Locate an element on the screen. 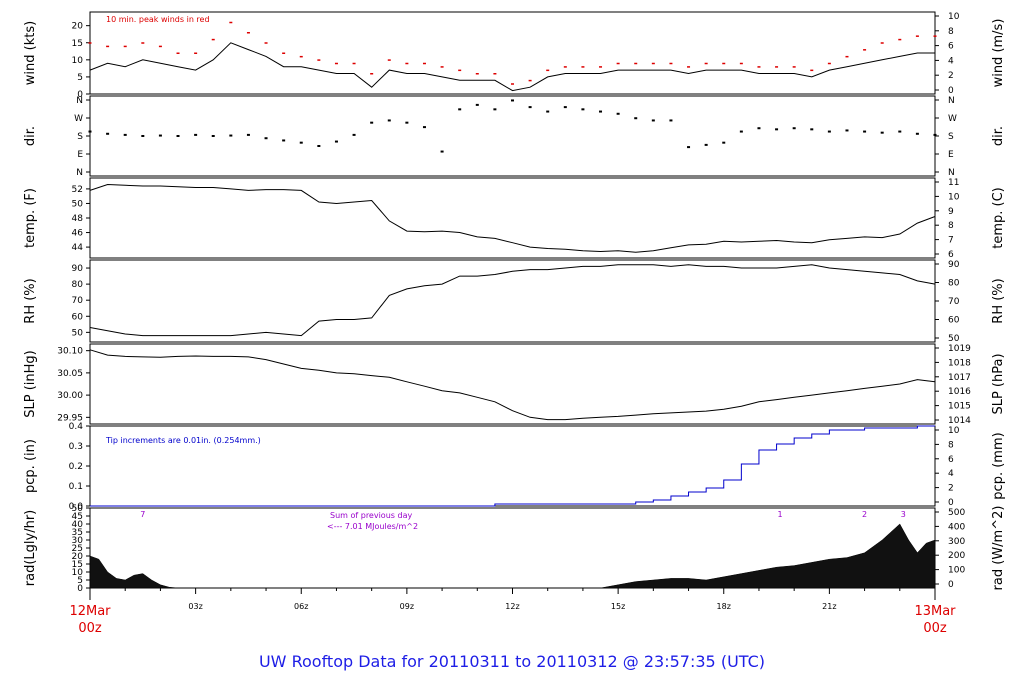 Image resolution: width=1024 pixels, height=700 pixels. rh-frame is located at coordinates (512, 301).